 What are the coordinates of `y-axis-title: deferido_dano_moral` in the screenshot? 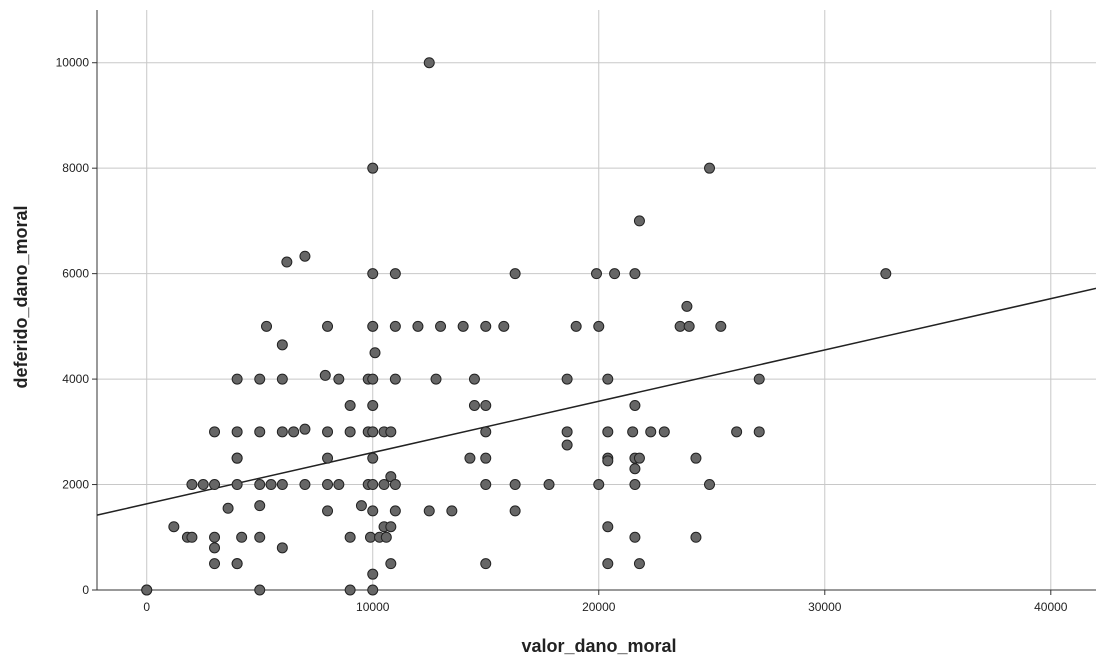 It's located at (21, 296).